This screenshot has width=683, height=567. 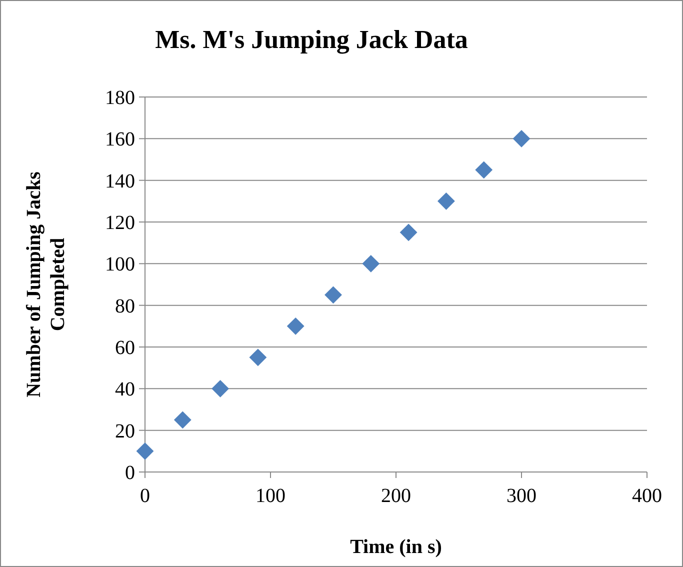 What do you see at coordinates (120, 139) in the screenshot?
I see `y-tick-label: 160` at bounding box center [120, 139].